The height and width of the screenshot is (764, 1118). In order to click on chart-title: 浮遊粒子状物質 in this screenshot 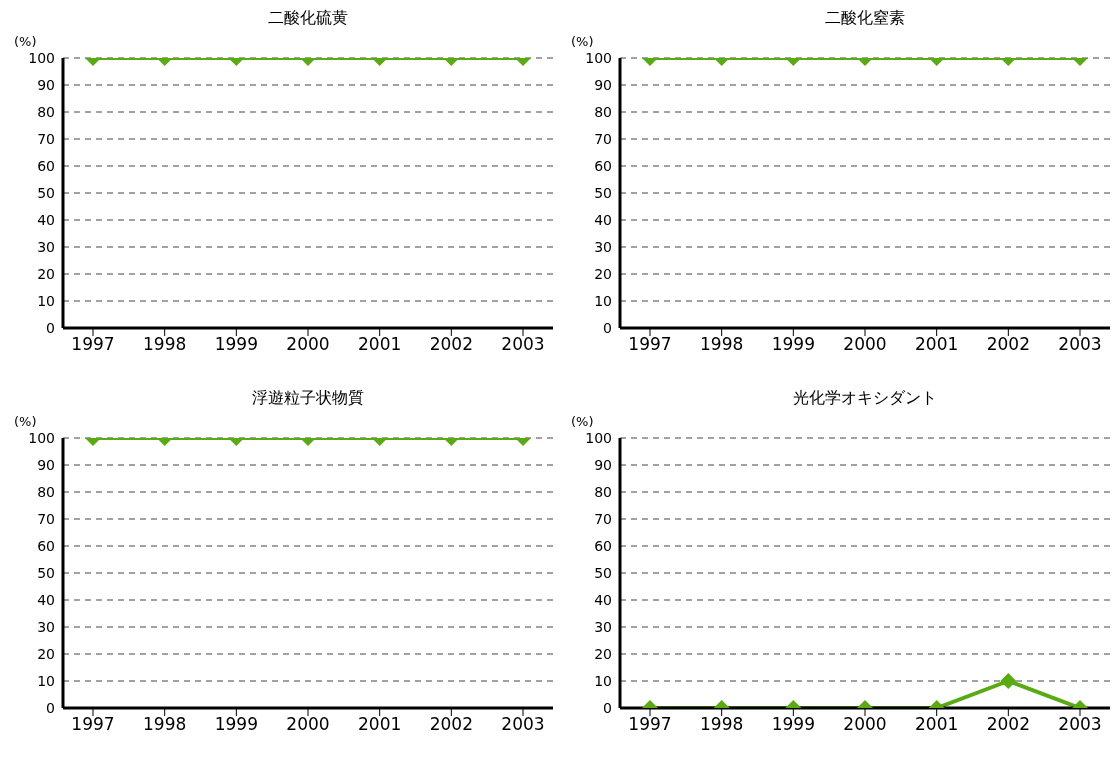, I will do `click(308, 398)`.